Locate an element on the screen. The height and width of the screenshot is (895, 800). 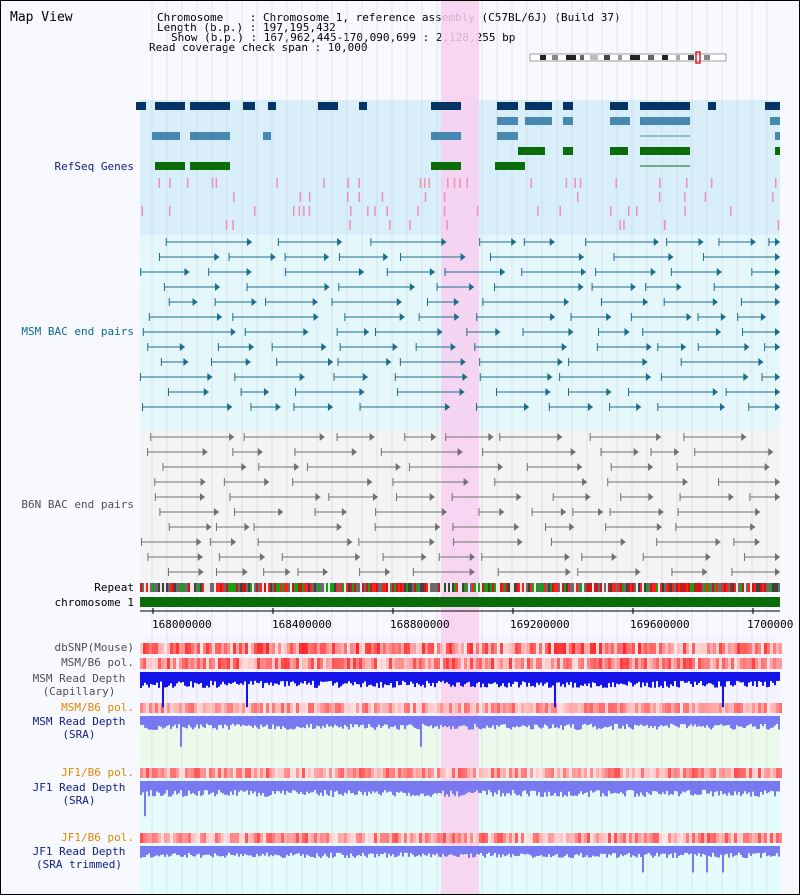
chromosome-bar is located at coordinates (460, 602).